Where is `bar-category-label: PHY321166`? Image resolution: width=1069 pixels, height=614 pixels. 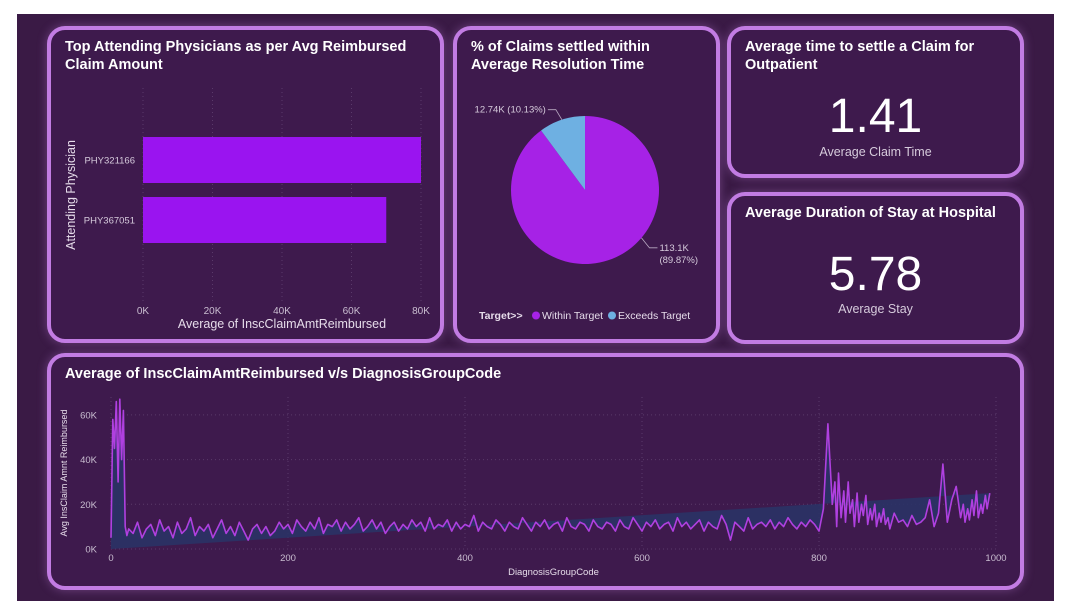
bar-category-label: PHY321166 is located at coordinates (109, 161).